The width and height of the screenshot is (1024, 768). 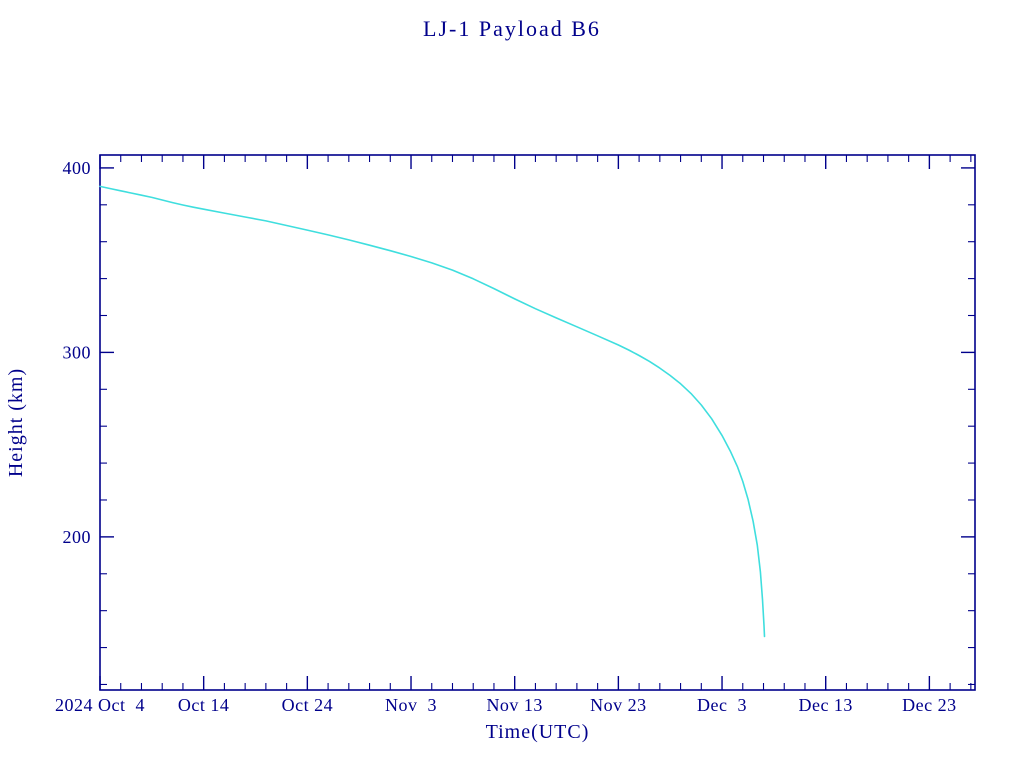 I want to click on x-tick-label: Oct 24, so click(x=308, y=705).